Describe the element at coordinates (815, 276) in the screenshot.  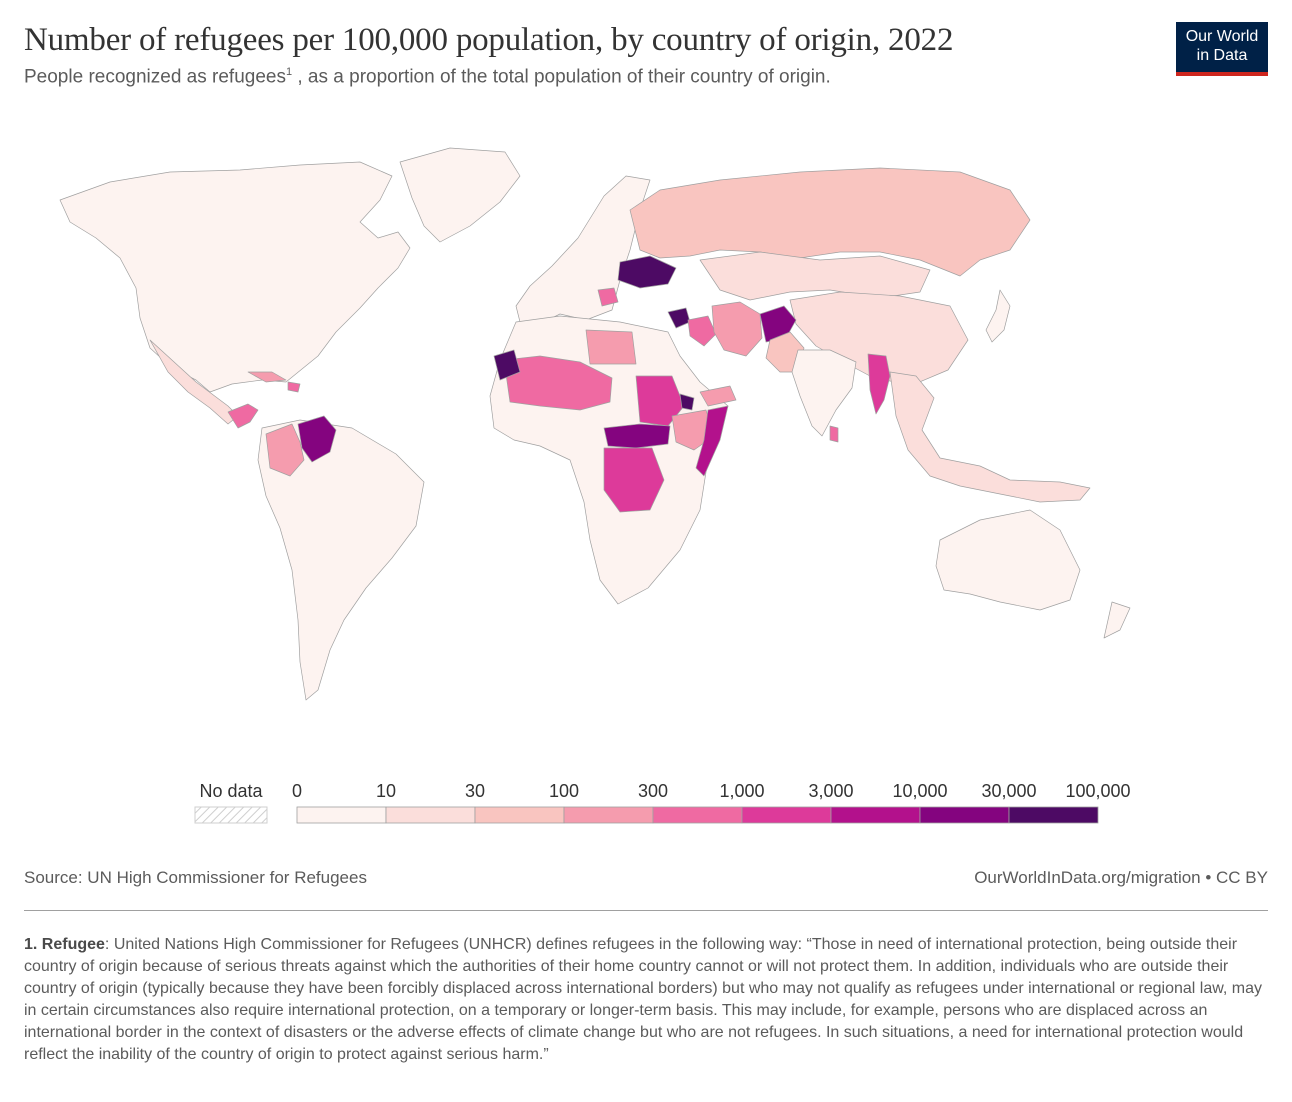
I see `region-central-asia` at that location.